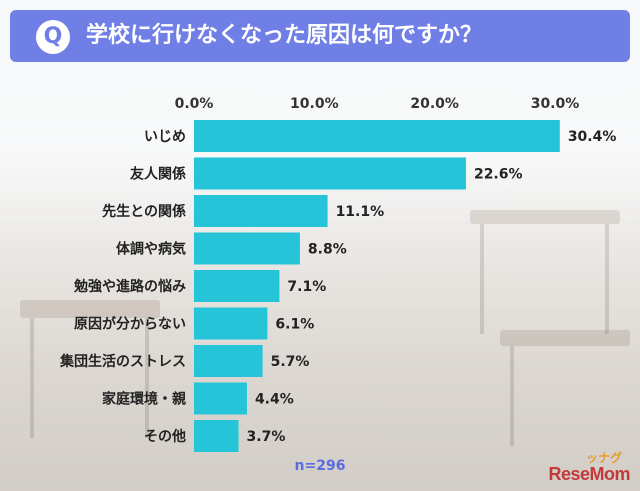 This screenshot has height=491, width=640. I want to click on question-header: Q 学校に行けなくなった原因は何ですか？, so click(320, 36).